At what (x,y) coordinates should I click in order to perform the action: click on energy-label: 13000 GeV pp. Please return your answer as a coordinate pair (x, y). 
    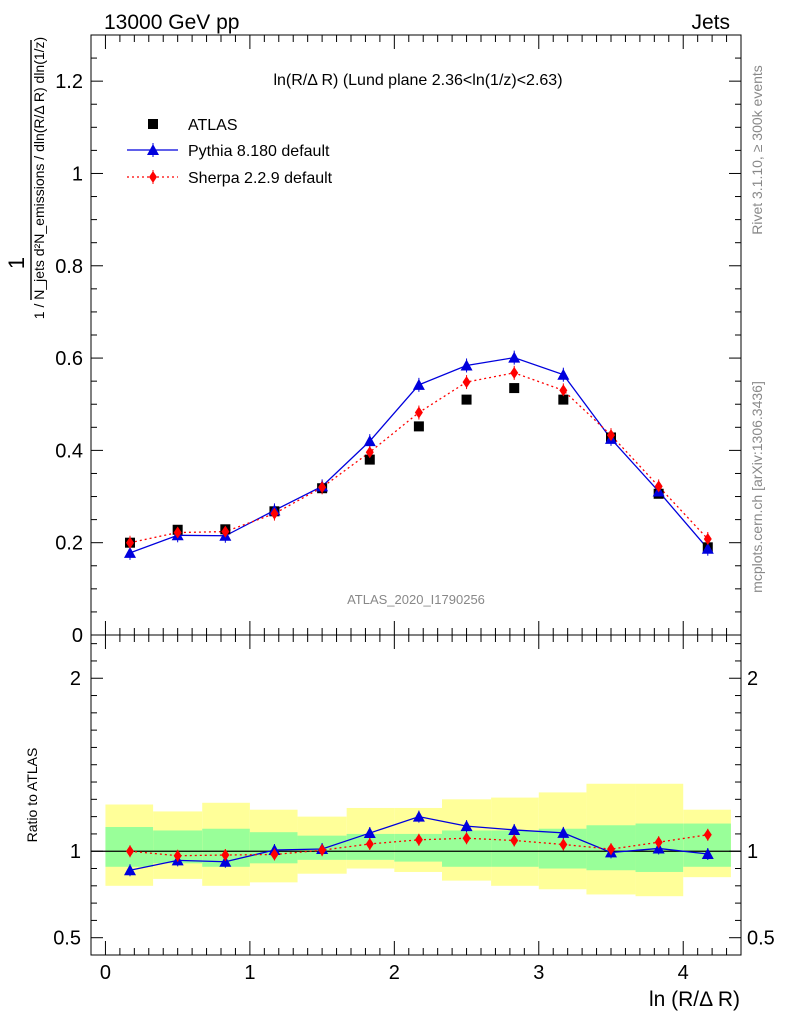
    Looking at the image, I should click on (171, 22).